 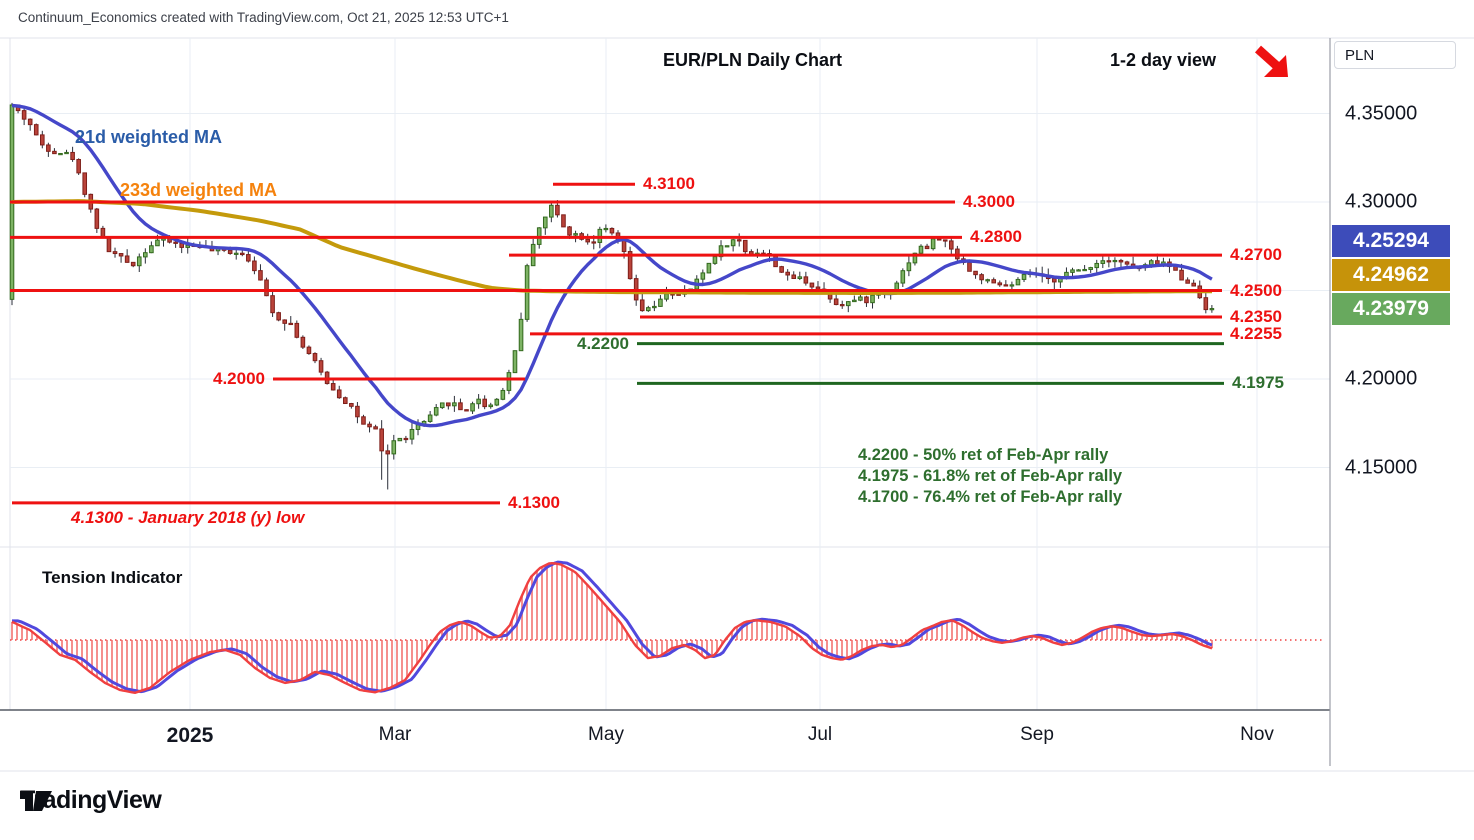 What do you see at coordinates (239, 378) in the screenshot?
I see `price-level-label-4.2000: 4.2000` at bounding box center [239, 378].